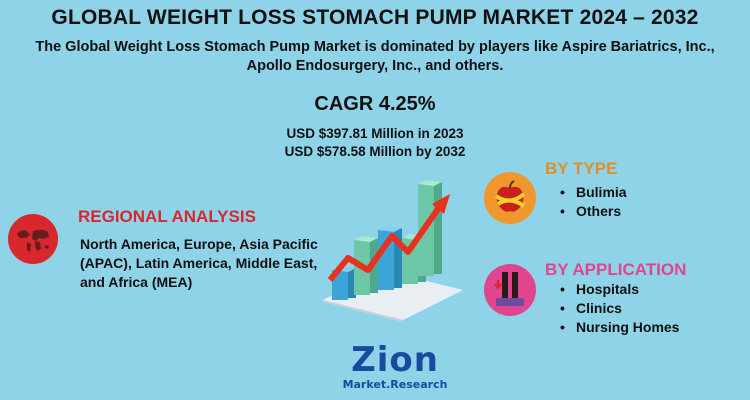  I want to click on list-item: Clinics, so click(618, 308).